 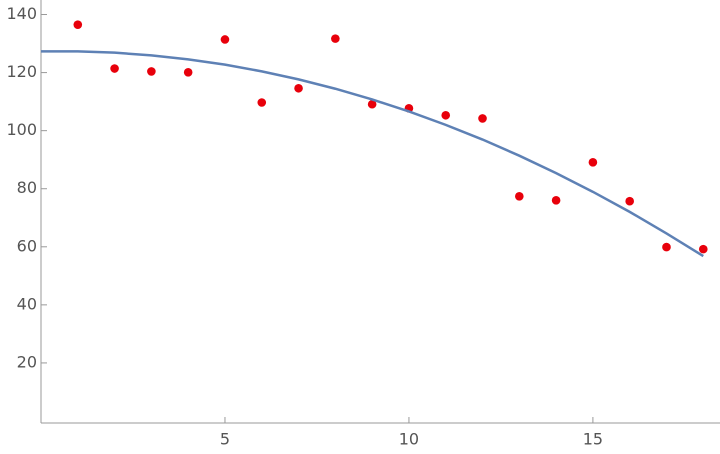 What do you see at coordinates (27, 187) in the screenshot?
I see `y-tick-label: 80` at bounding box center [27, 187].